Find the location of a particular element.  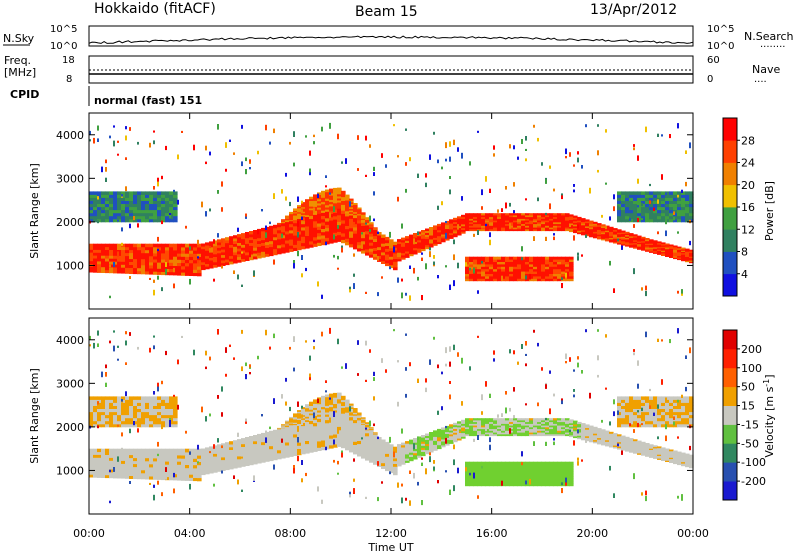

colorbar-swatch is located at coordinates (730, 263).